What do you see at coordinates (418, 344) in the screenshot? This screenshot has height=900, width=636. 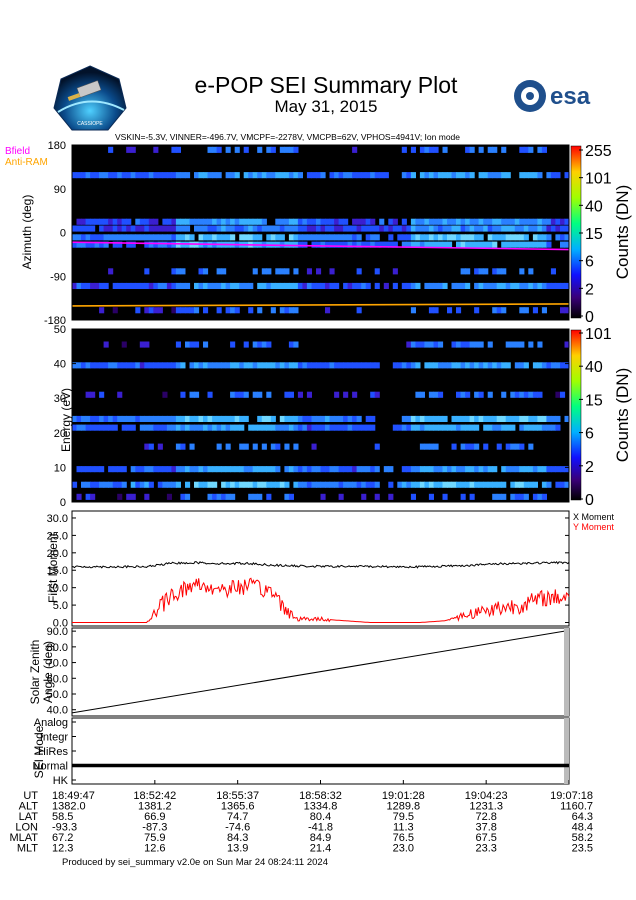 I see `energy-band-0-cell` at bounding box center [418, 344].